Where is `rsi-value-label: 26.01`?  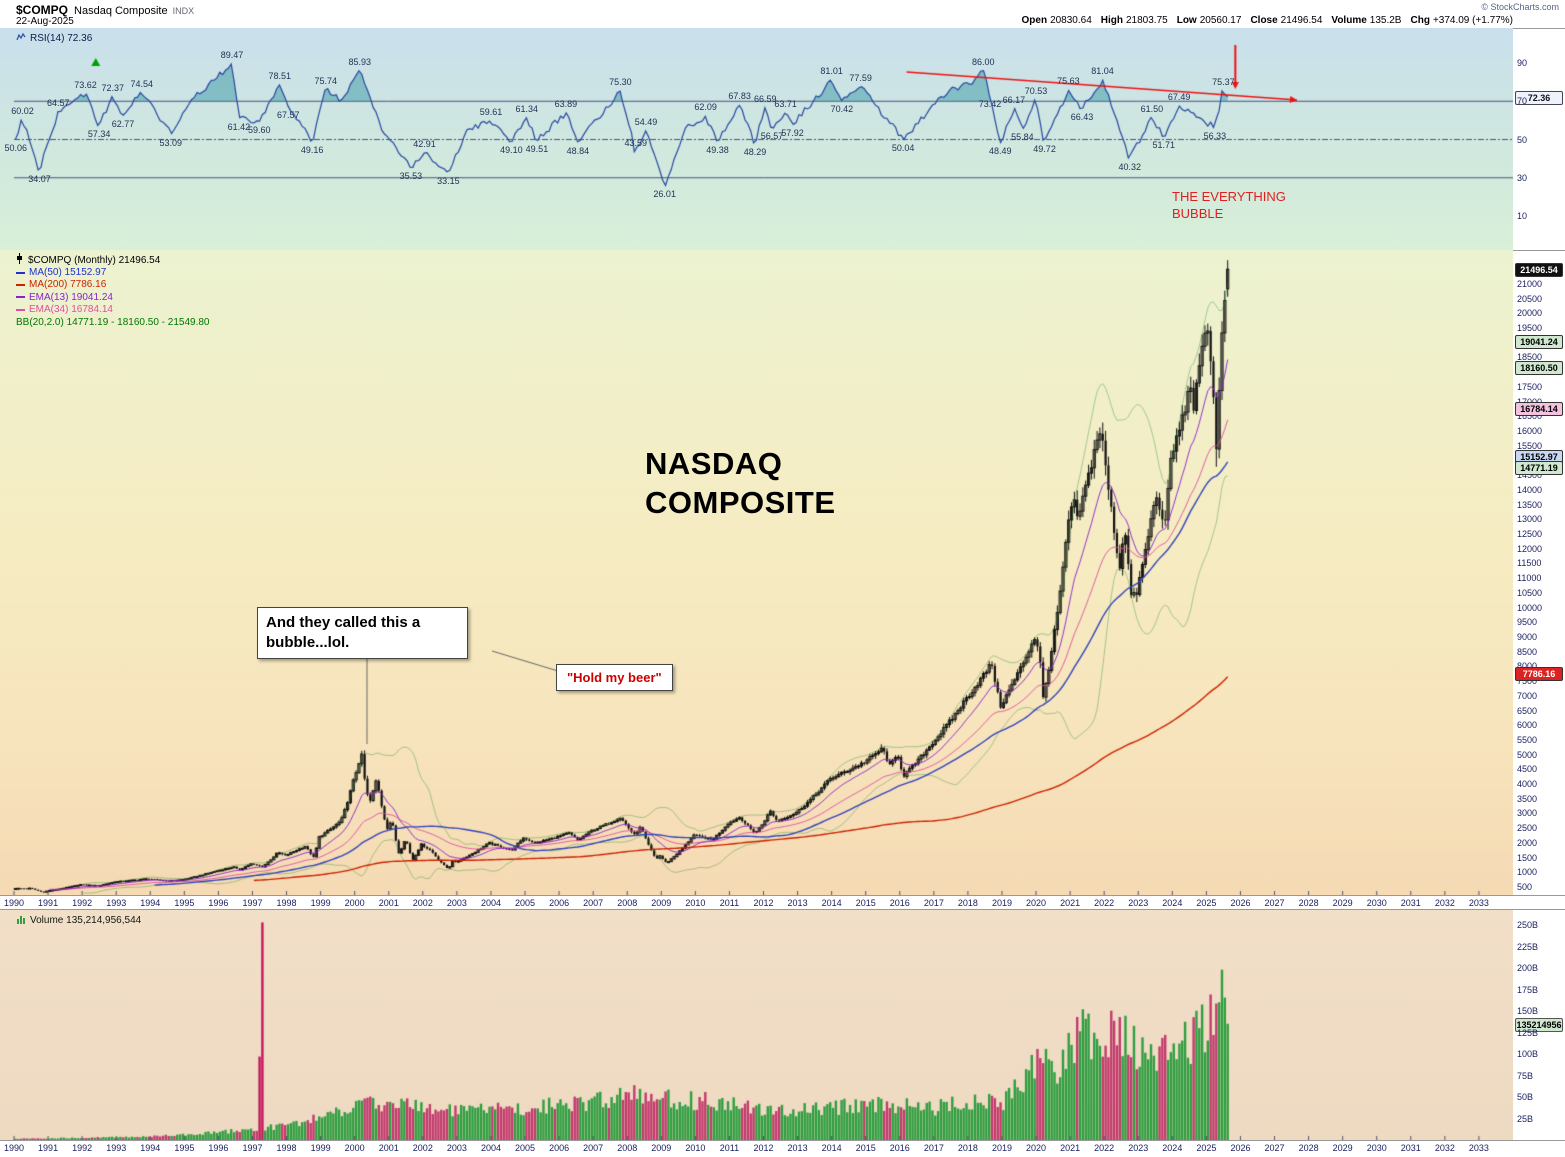
rsi-value-label: 26.01 is located at coordinates (664, 194).